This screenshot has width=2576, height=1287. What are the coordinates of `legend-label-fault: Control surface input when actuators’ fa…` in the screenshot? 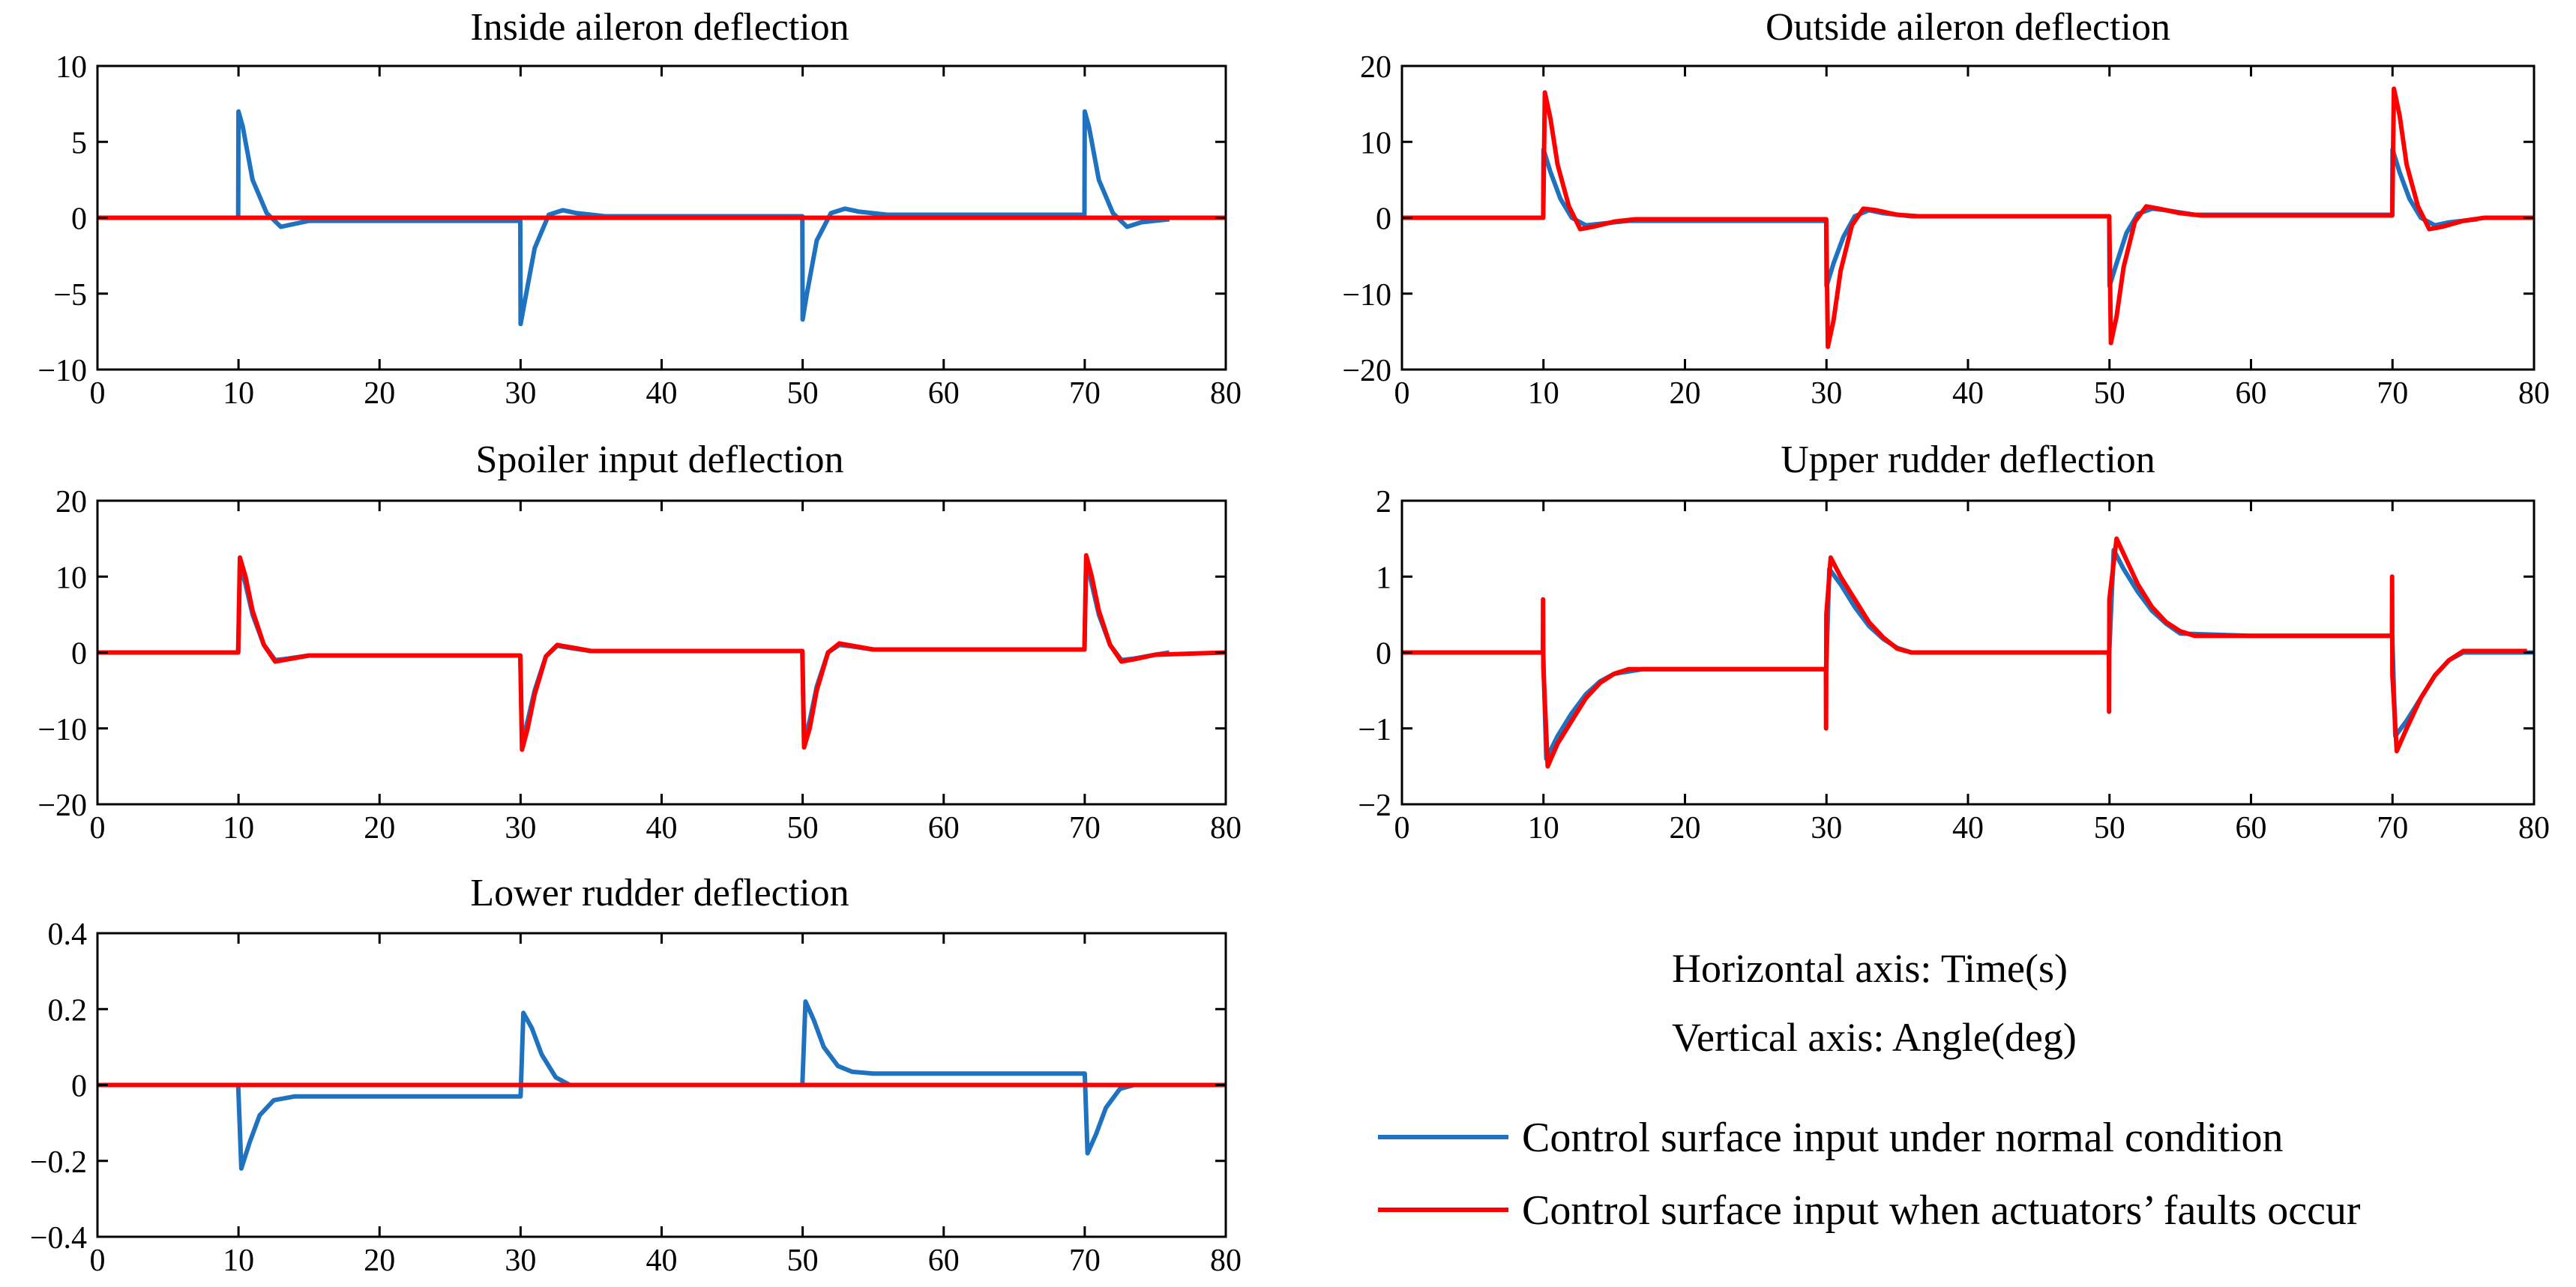 It's located at (1942, 1211).